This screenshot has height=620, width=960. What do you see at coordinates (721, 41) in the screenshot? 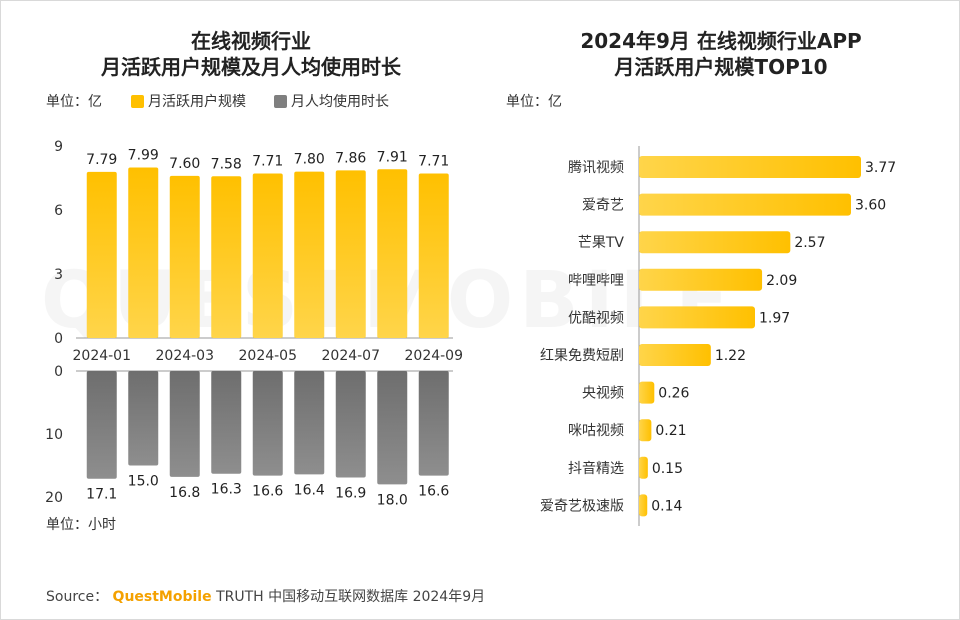
I see `right-title-line1: 2024年9月 在线视频行业APP` at bounding box center [721, 41].